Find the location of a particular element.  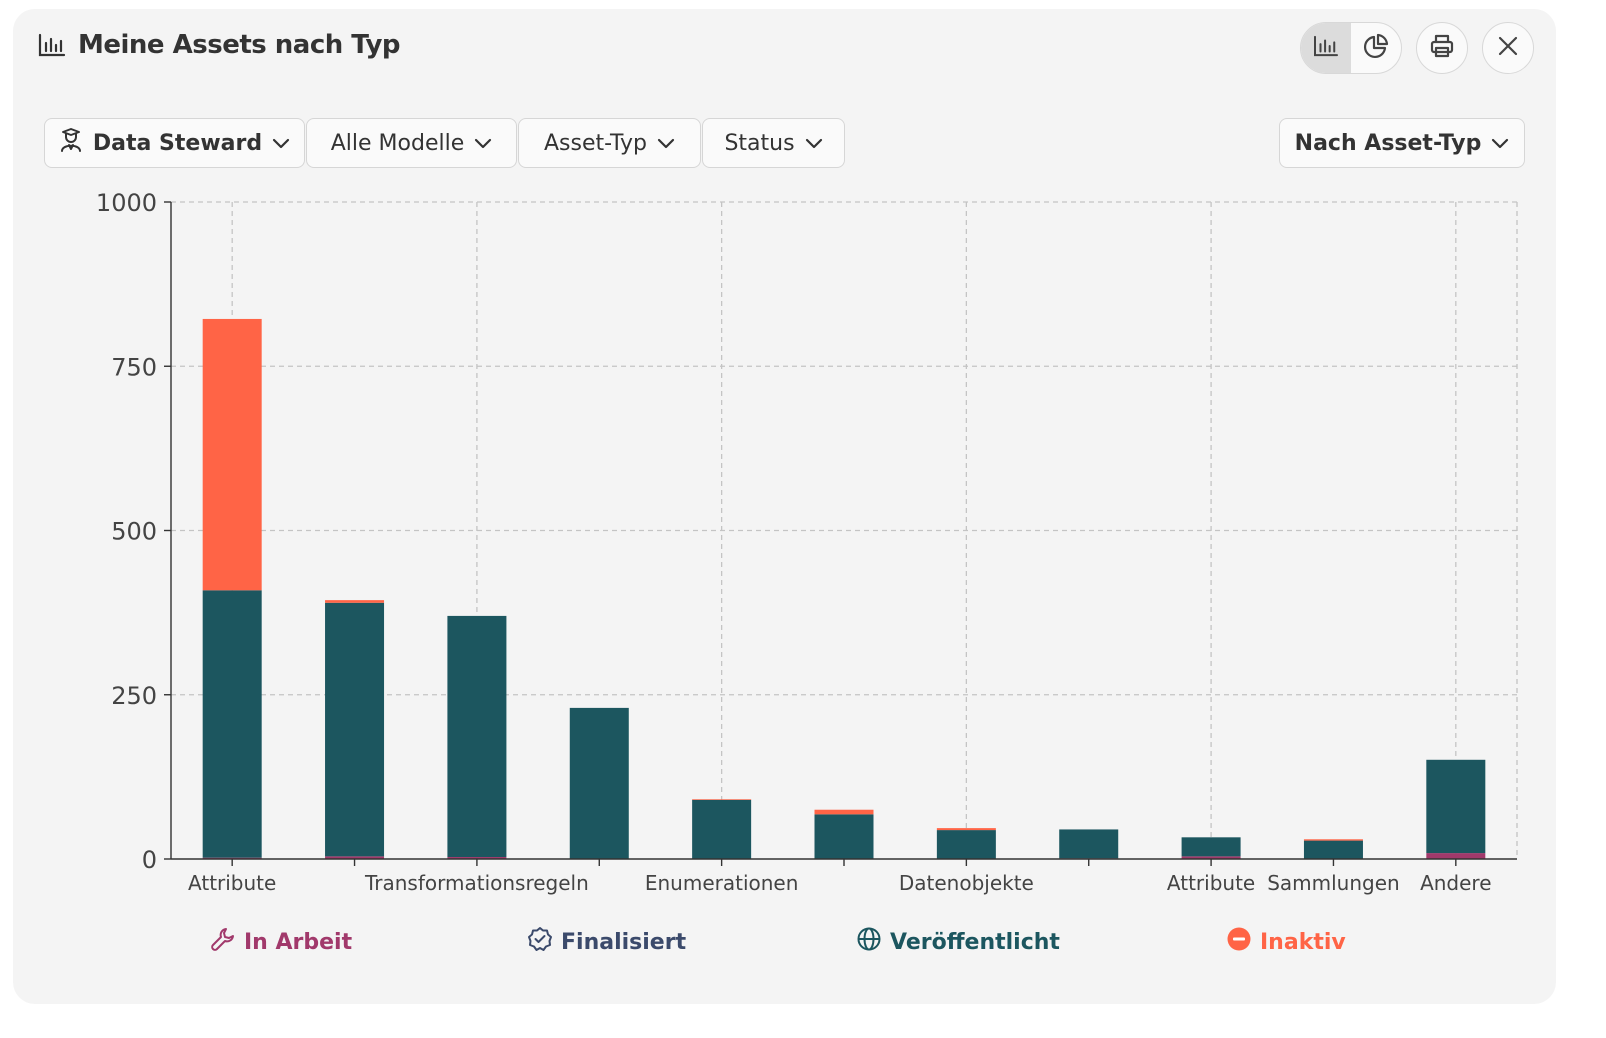

legend-label: Finalisiert is located at coordinates (624, 942).